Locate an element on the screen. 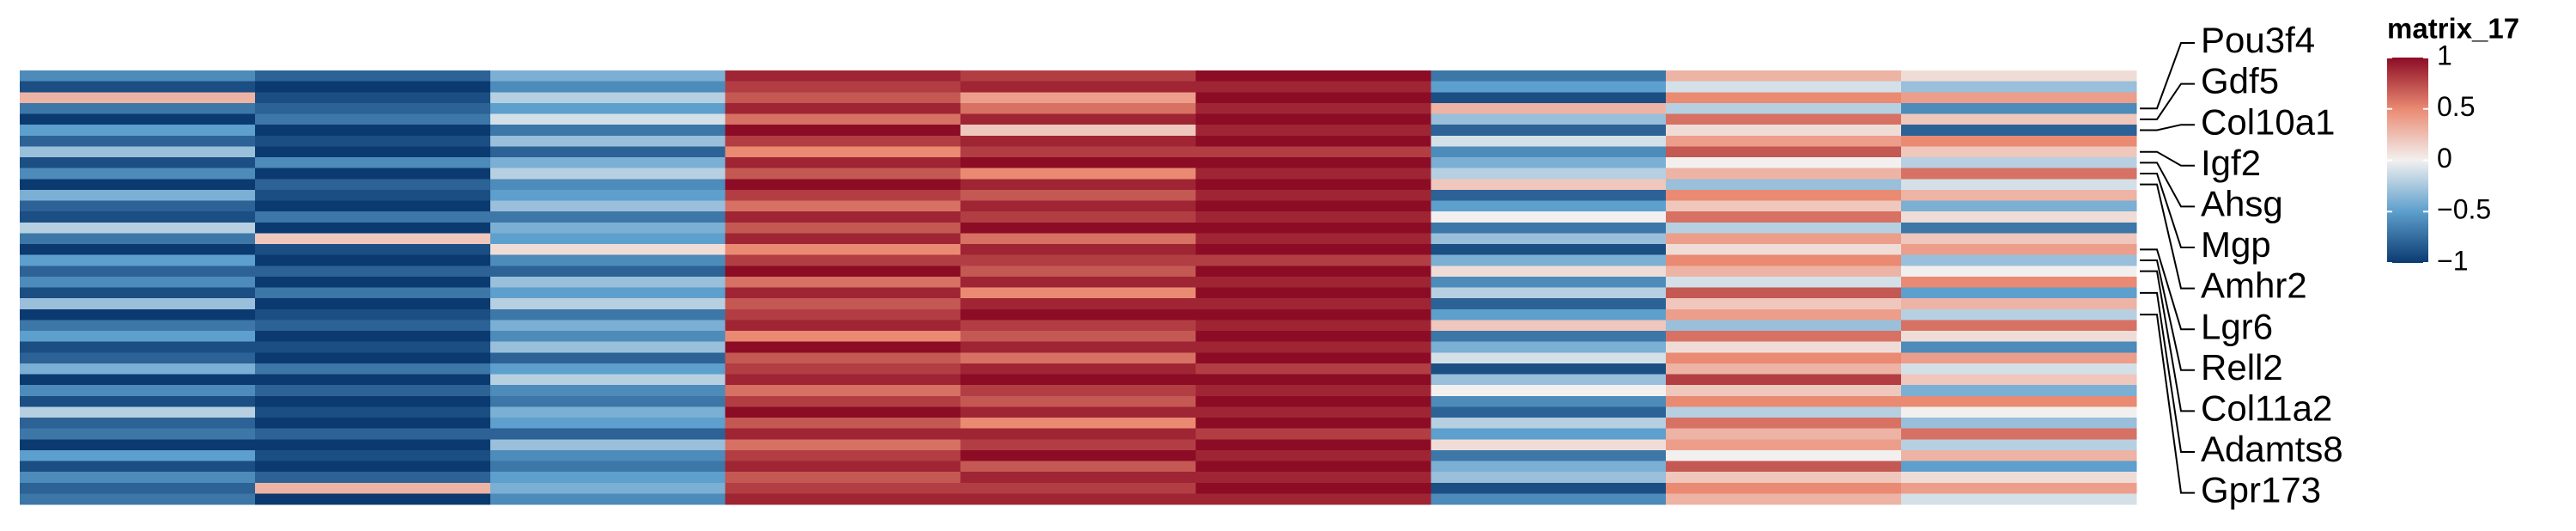  legend-tick-label: −0.5 is located at coordinates (2464, 209).